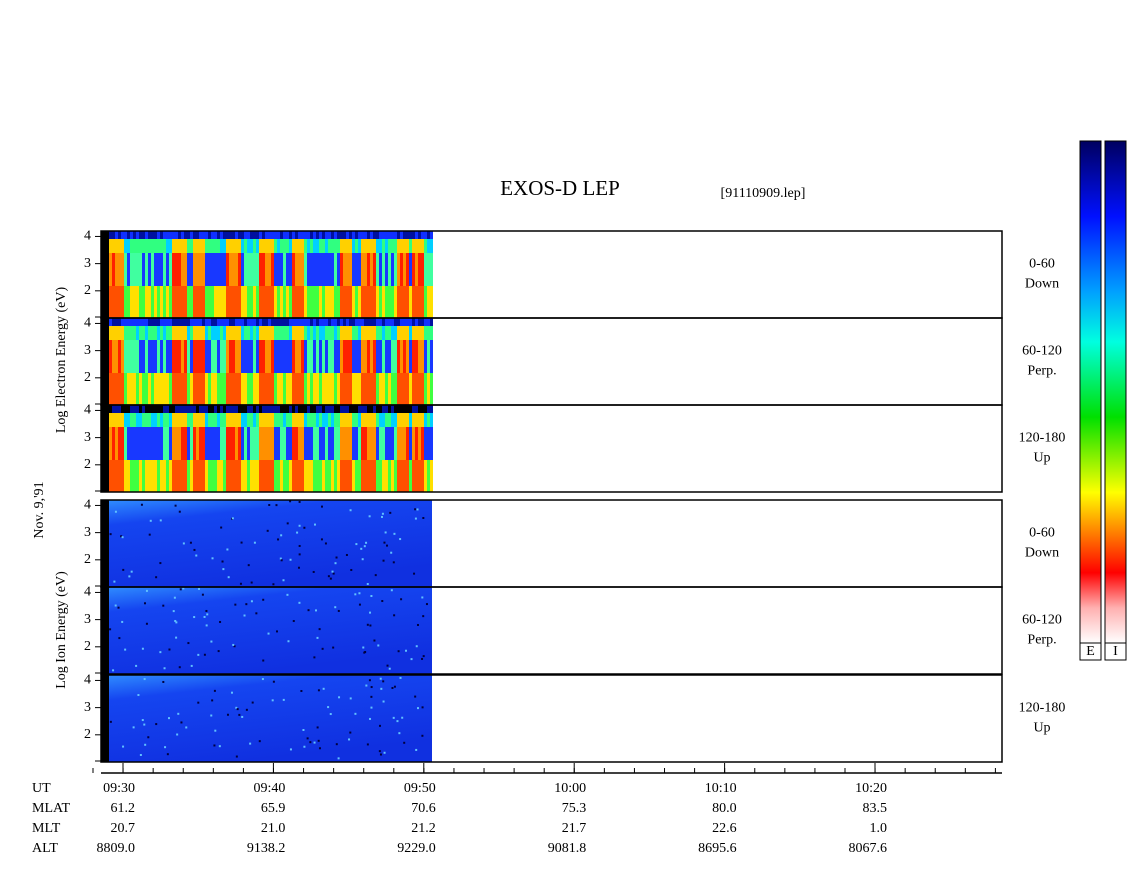  Describe the element at coordinates (105, 630) in the screenshot. I see `data-gap` at that location.